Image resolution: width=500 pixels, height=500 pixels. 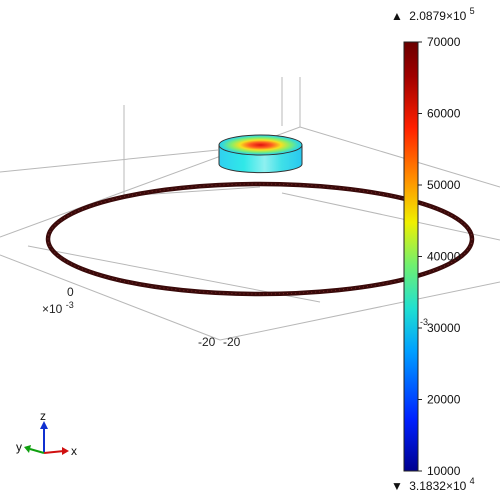 What do you see at coordinates (397, 16) in the screenshot?
I see `colorbar-max-marker: ▲` at bounding box center [397, 16].